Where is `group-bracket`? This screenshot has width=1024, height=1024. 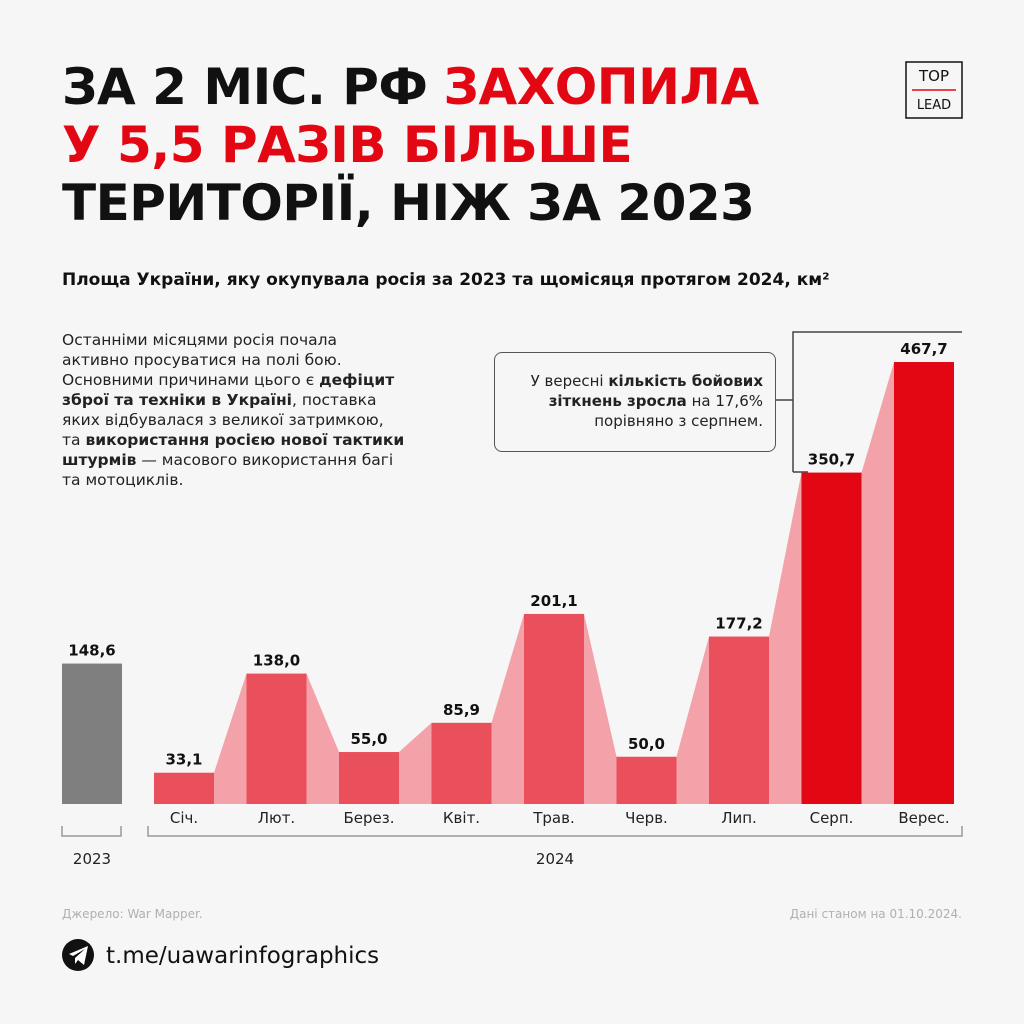 group-bracket is located at coordinates (512, 831).